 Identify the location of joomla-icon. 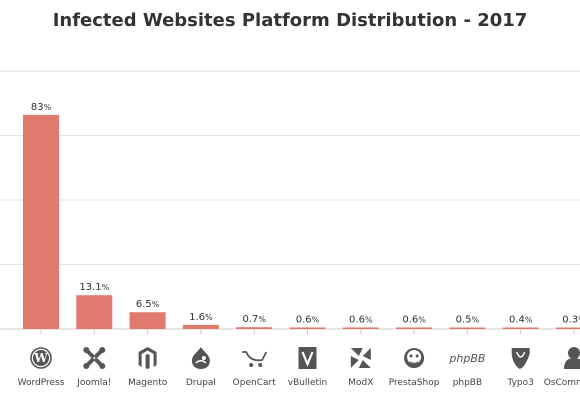
(94, 358).